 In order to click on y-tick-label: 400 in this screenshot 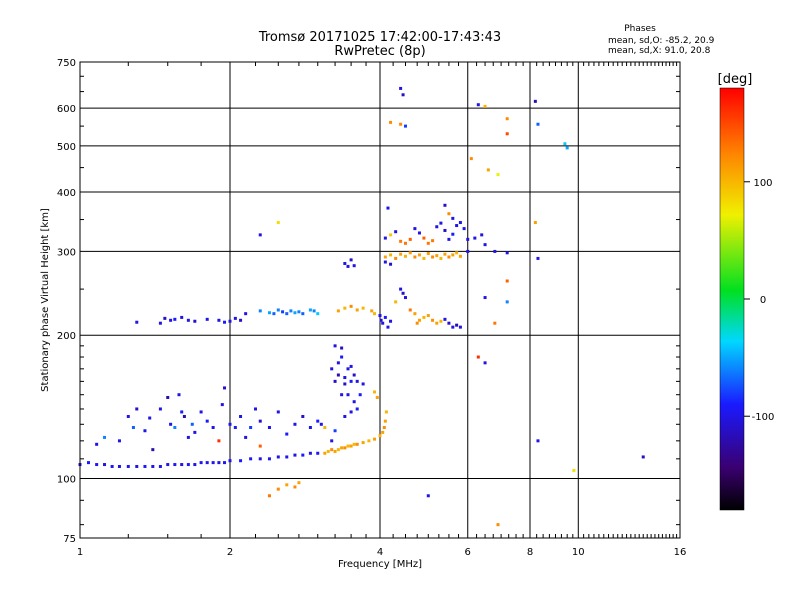, I will do `click(66, 193)`.